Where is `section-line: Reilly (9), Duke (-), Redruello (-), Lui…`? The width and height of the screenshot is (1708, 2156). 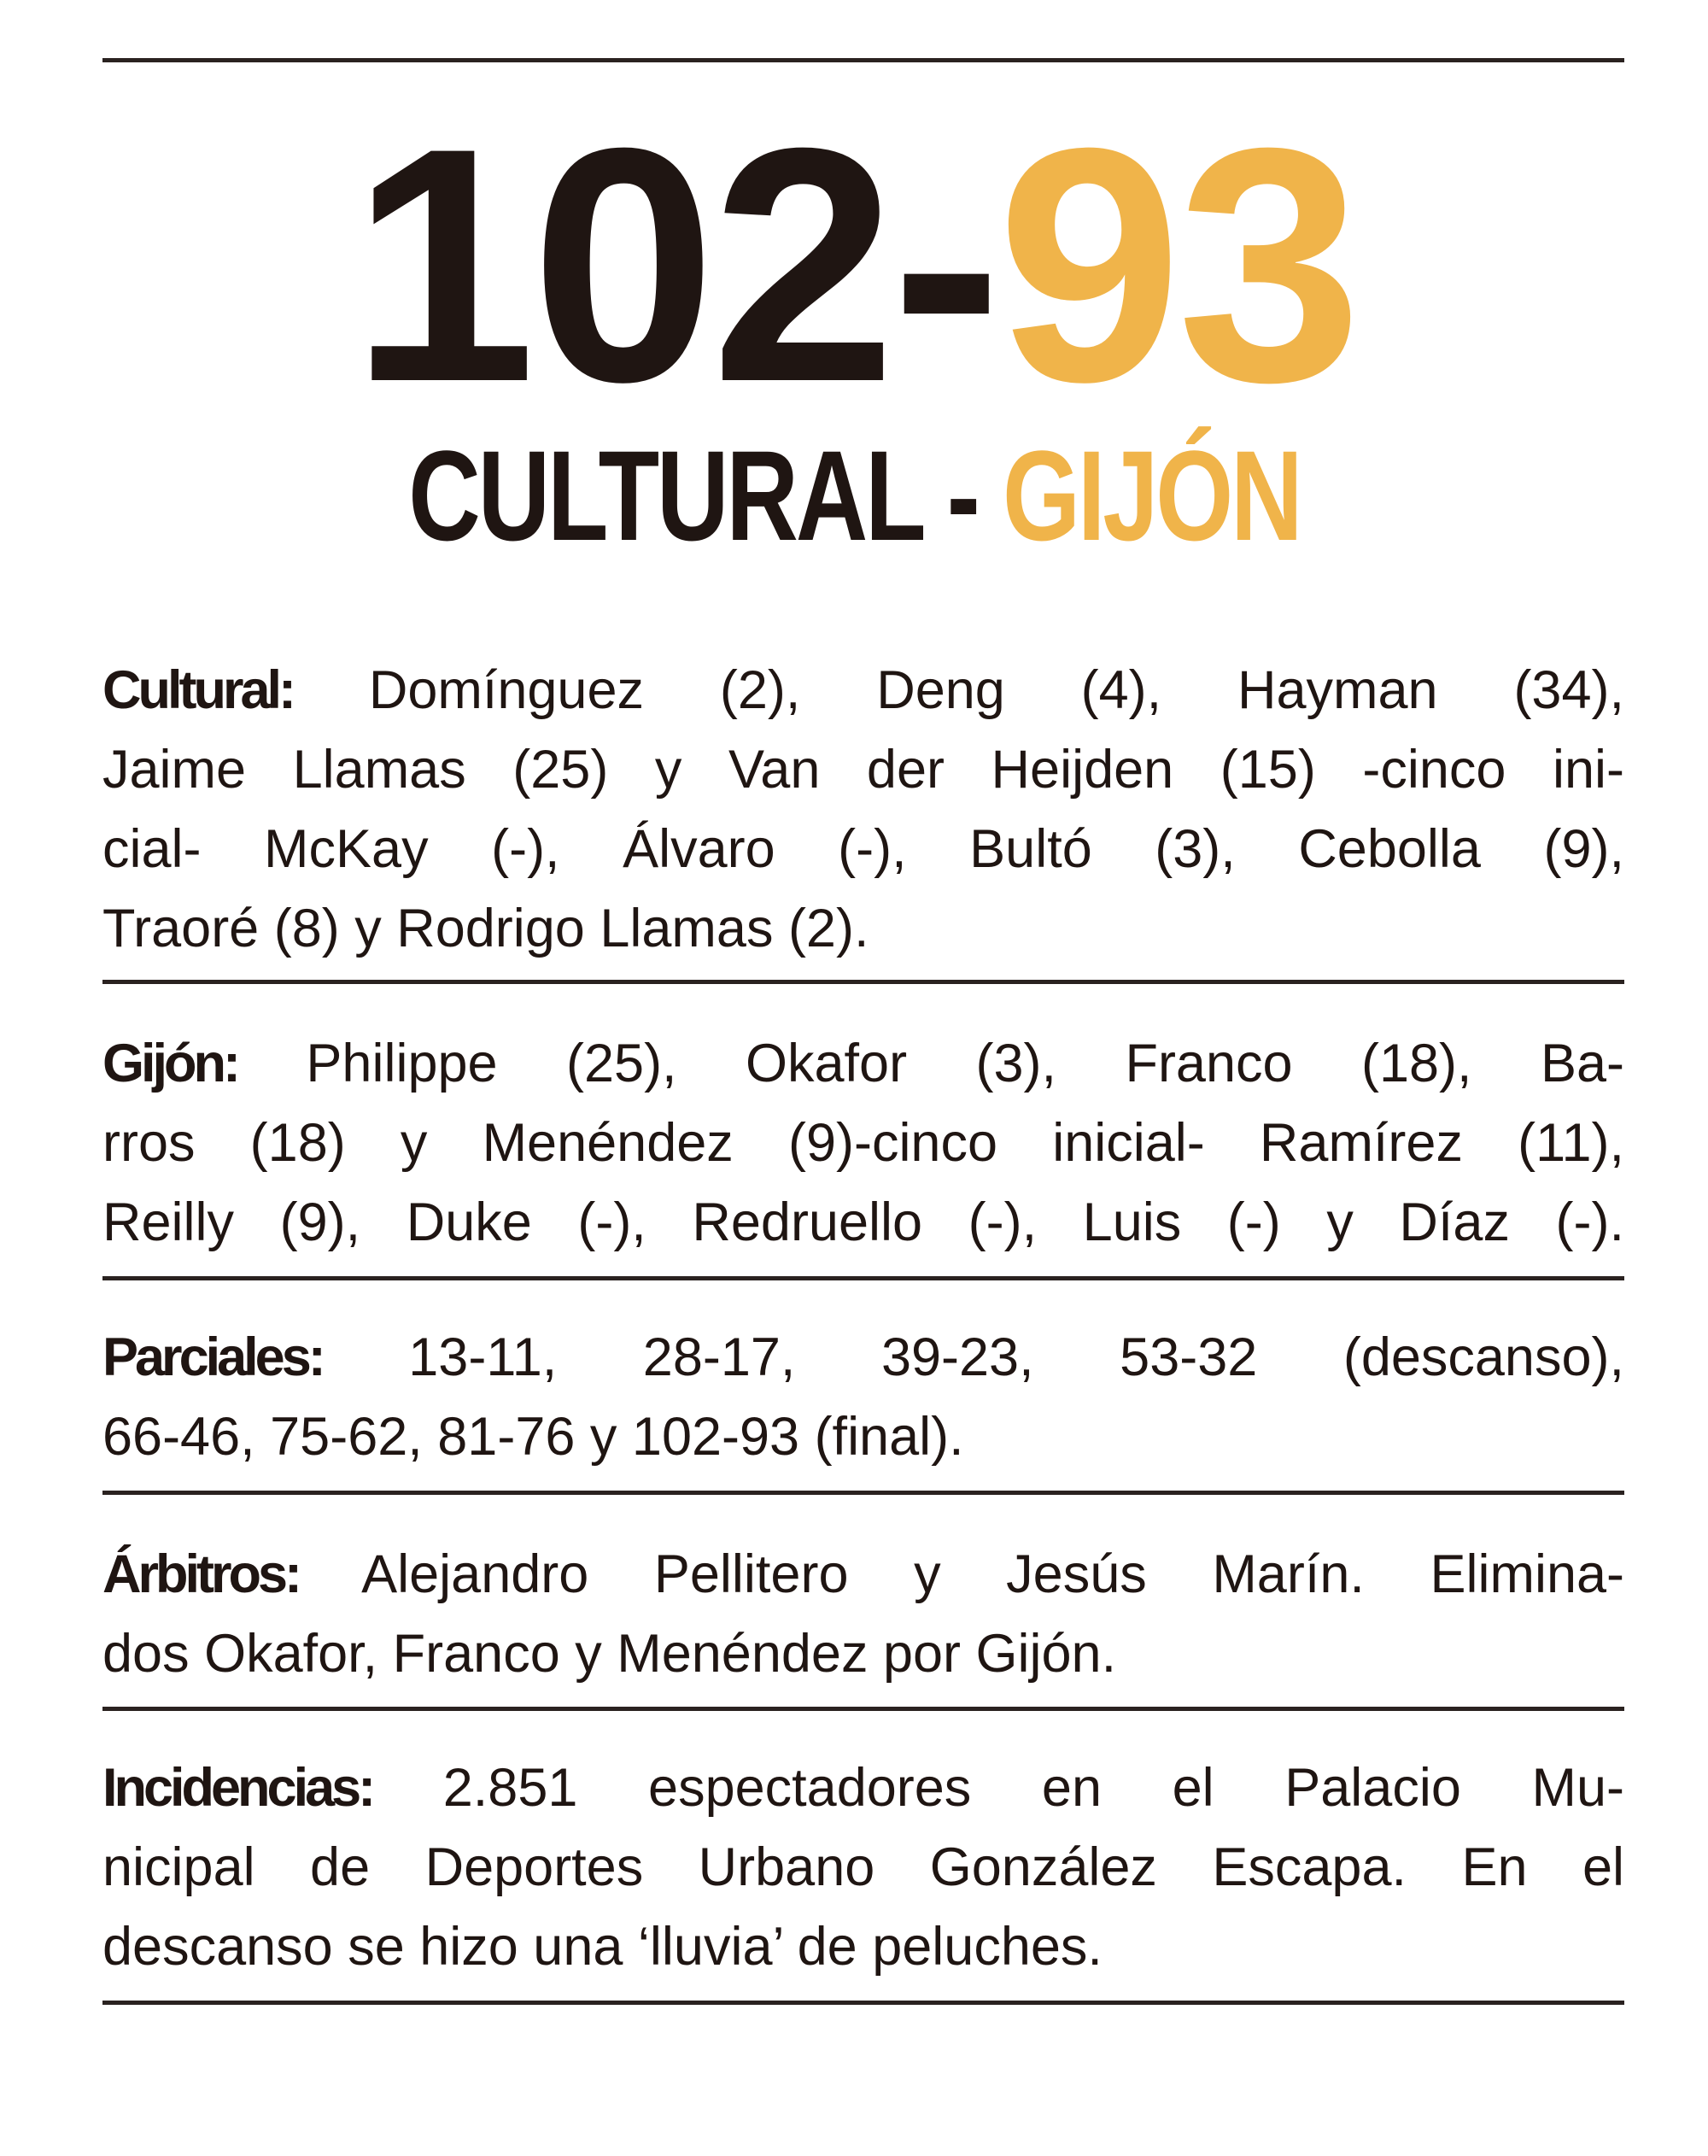
section-line: Reilly (9), Duke (-), Redruello (-), Lui… is located at coordinates (863, 1222).